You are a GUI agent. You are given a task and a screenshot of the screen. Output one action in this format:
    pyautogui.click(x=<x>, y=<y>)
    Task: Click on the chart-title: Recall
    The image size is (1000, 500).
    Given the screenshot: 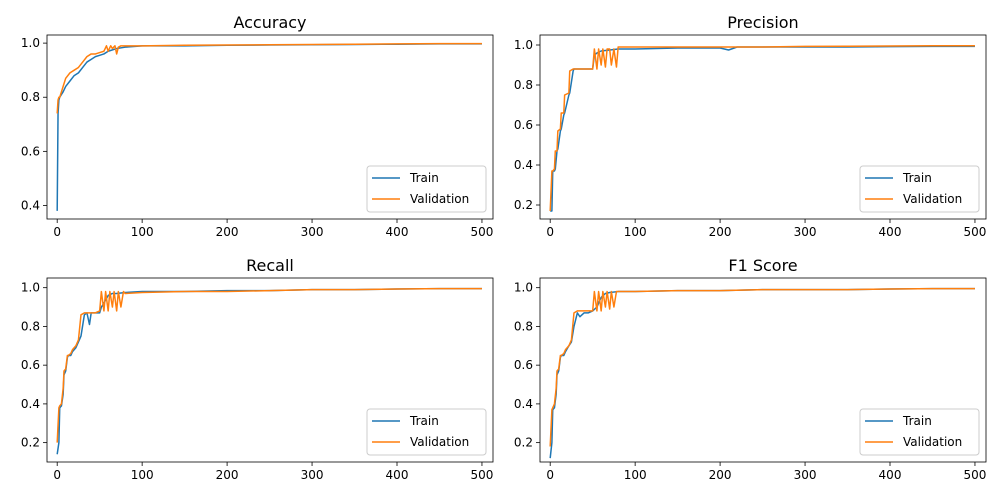 What is the action you would take?
    pyautogui.click(x=270, y=265)
    